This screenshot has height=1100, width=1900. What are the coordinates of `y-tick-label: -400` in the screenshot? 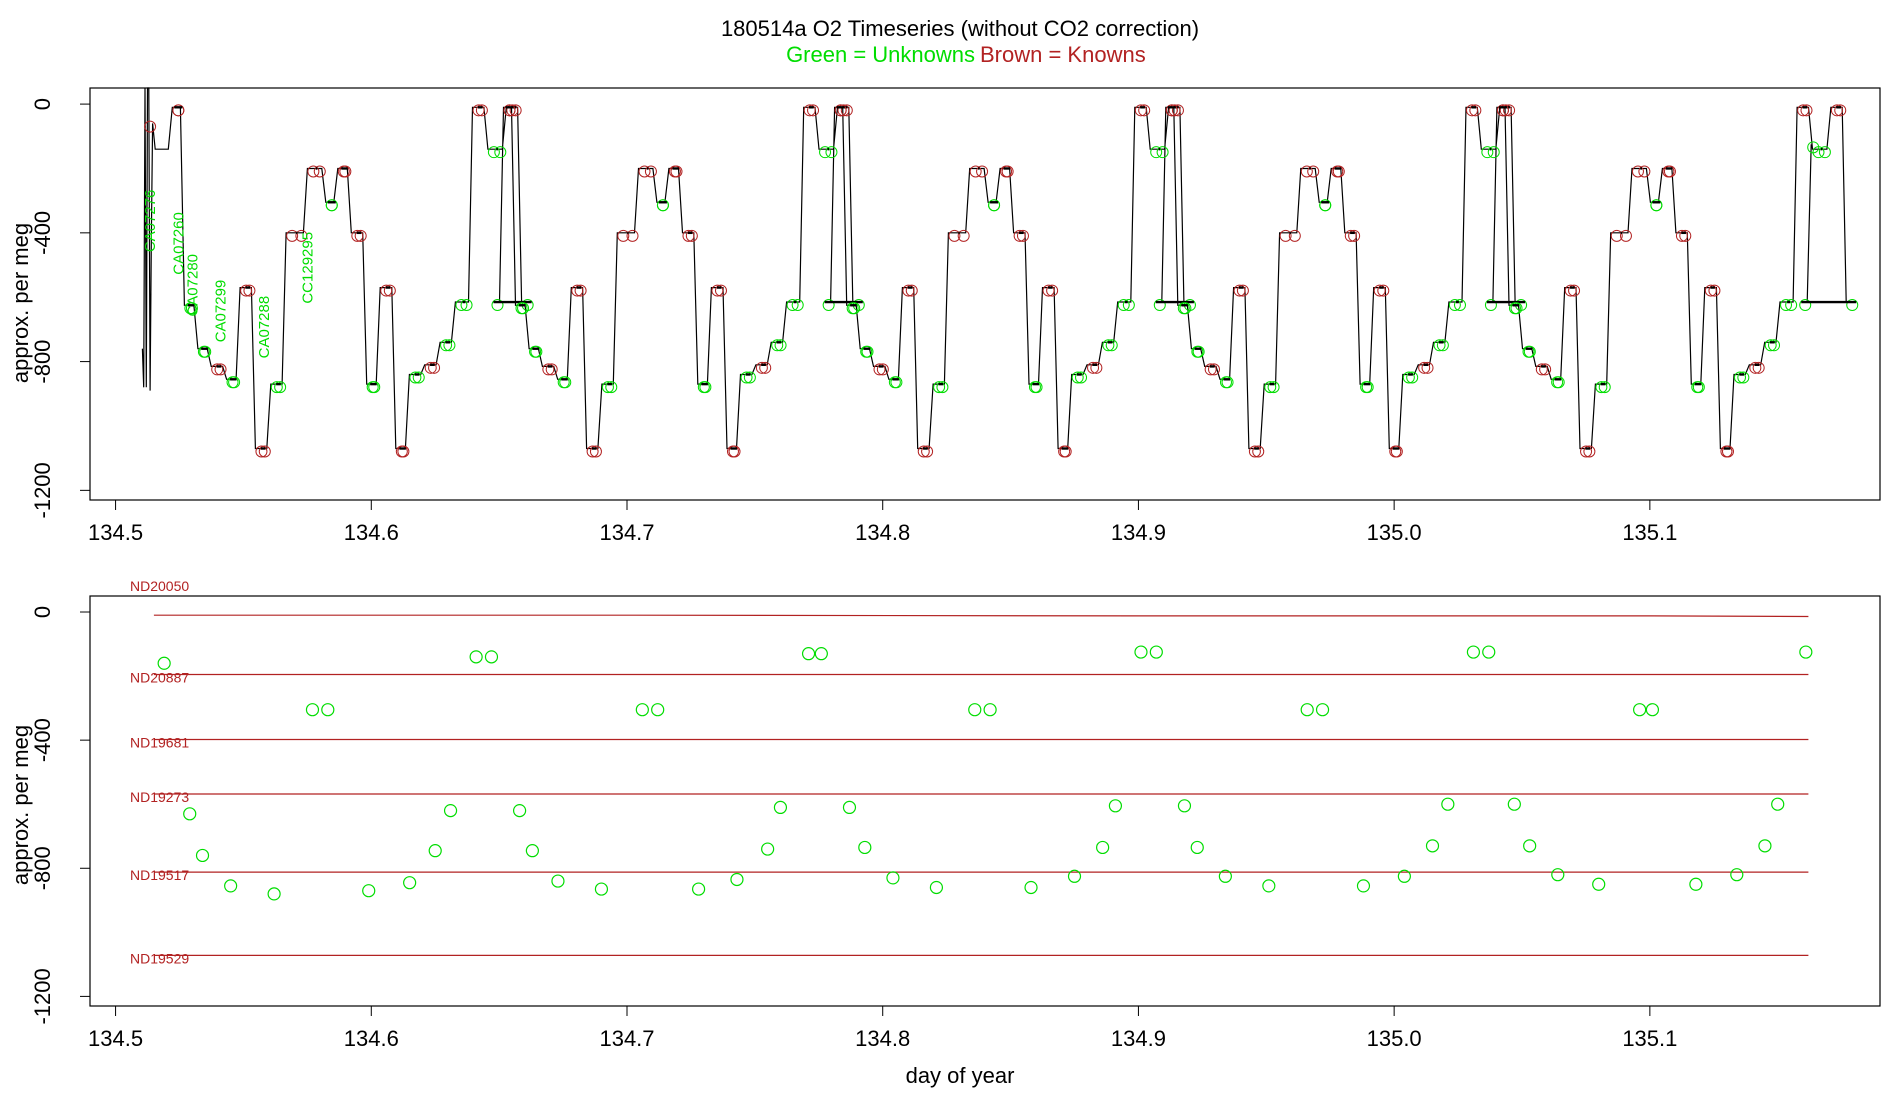 It's located at (42, 233).